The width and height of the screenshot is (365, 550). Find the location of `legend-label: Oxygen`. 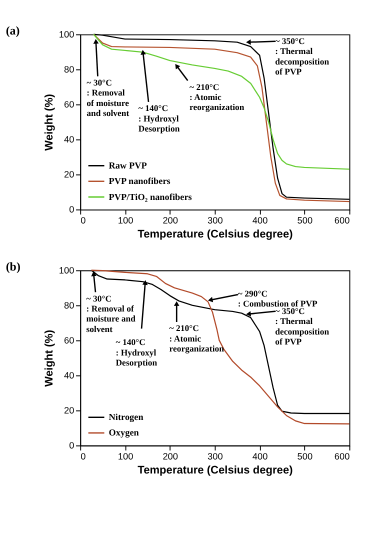

legend-label: Oxygen is located at coordinates (123, 433).